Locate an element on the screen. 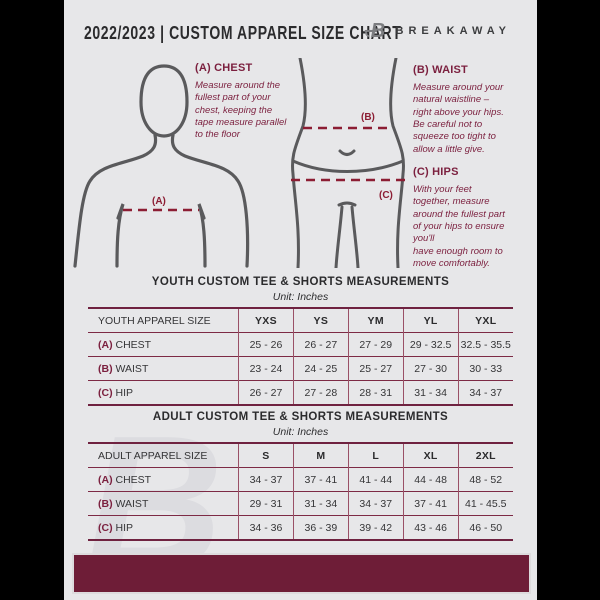 This screenshot has height=600, width=600. measurement-value-cell: 28 - 31 is located at coordinates (375, 392).